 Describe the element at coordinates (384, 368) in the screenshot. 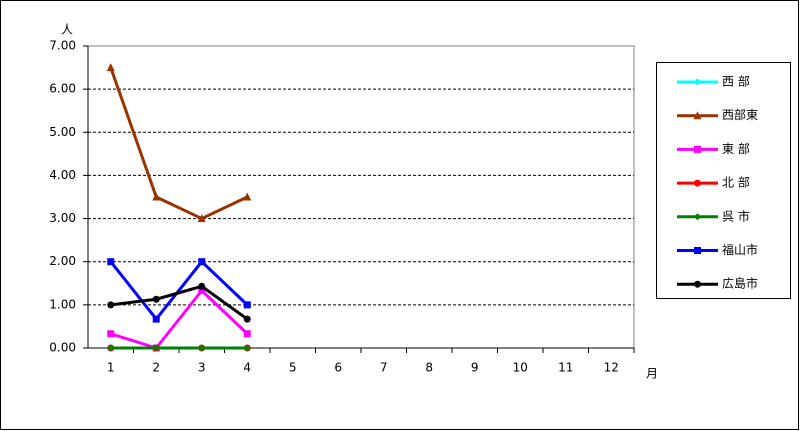

I see `x-tick-label: 7` at that location.